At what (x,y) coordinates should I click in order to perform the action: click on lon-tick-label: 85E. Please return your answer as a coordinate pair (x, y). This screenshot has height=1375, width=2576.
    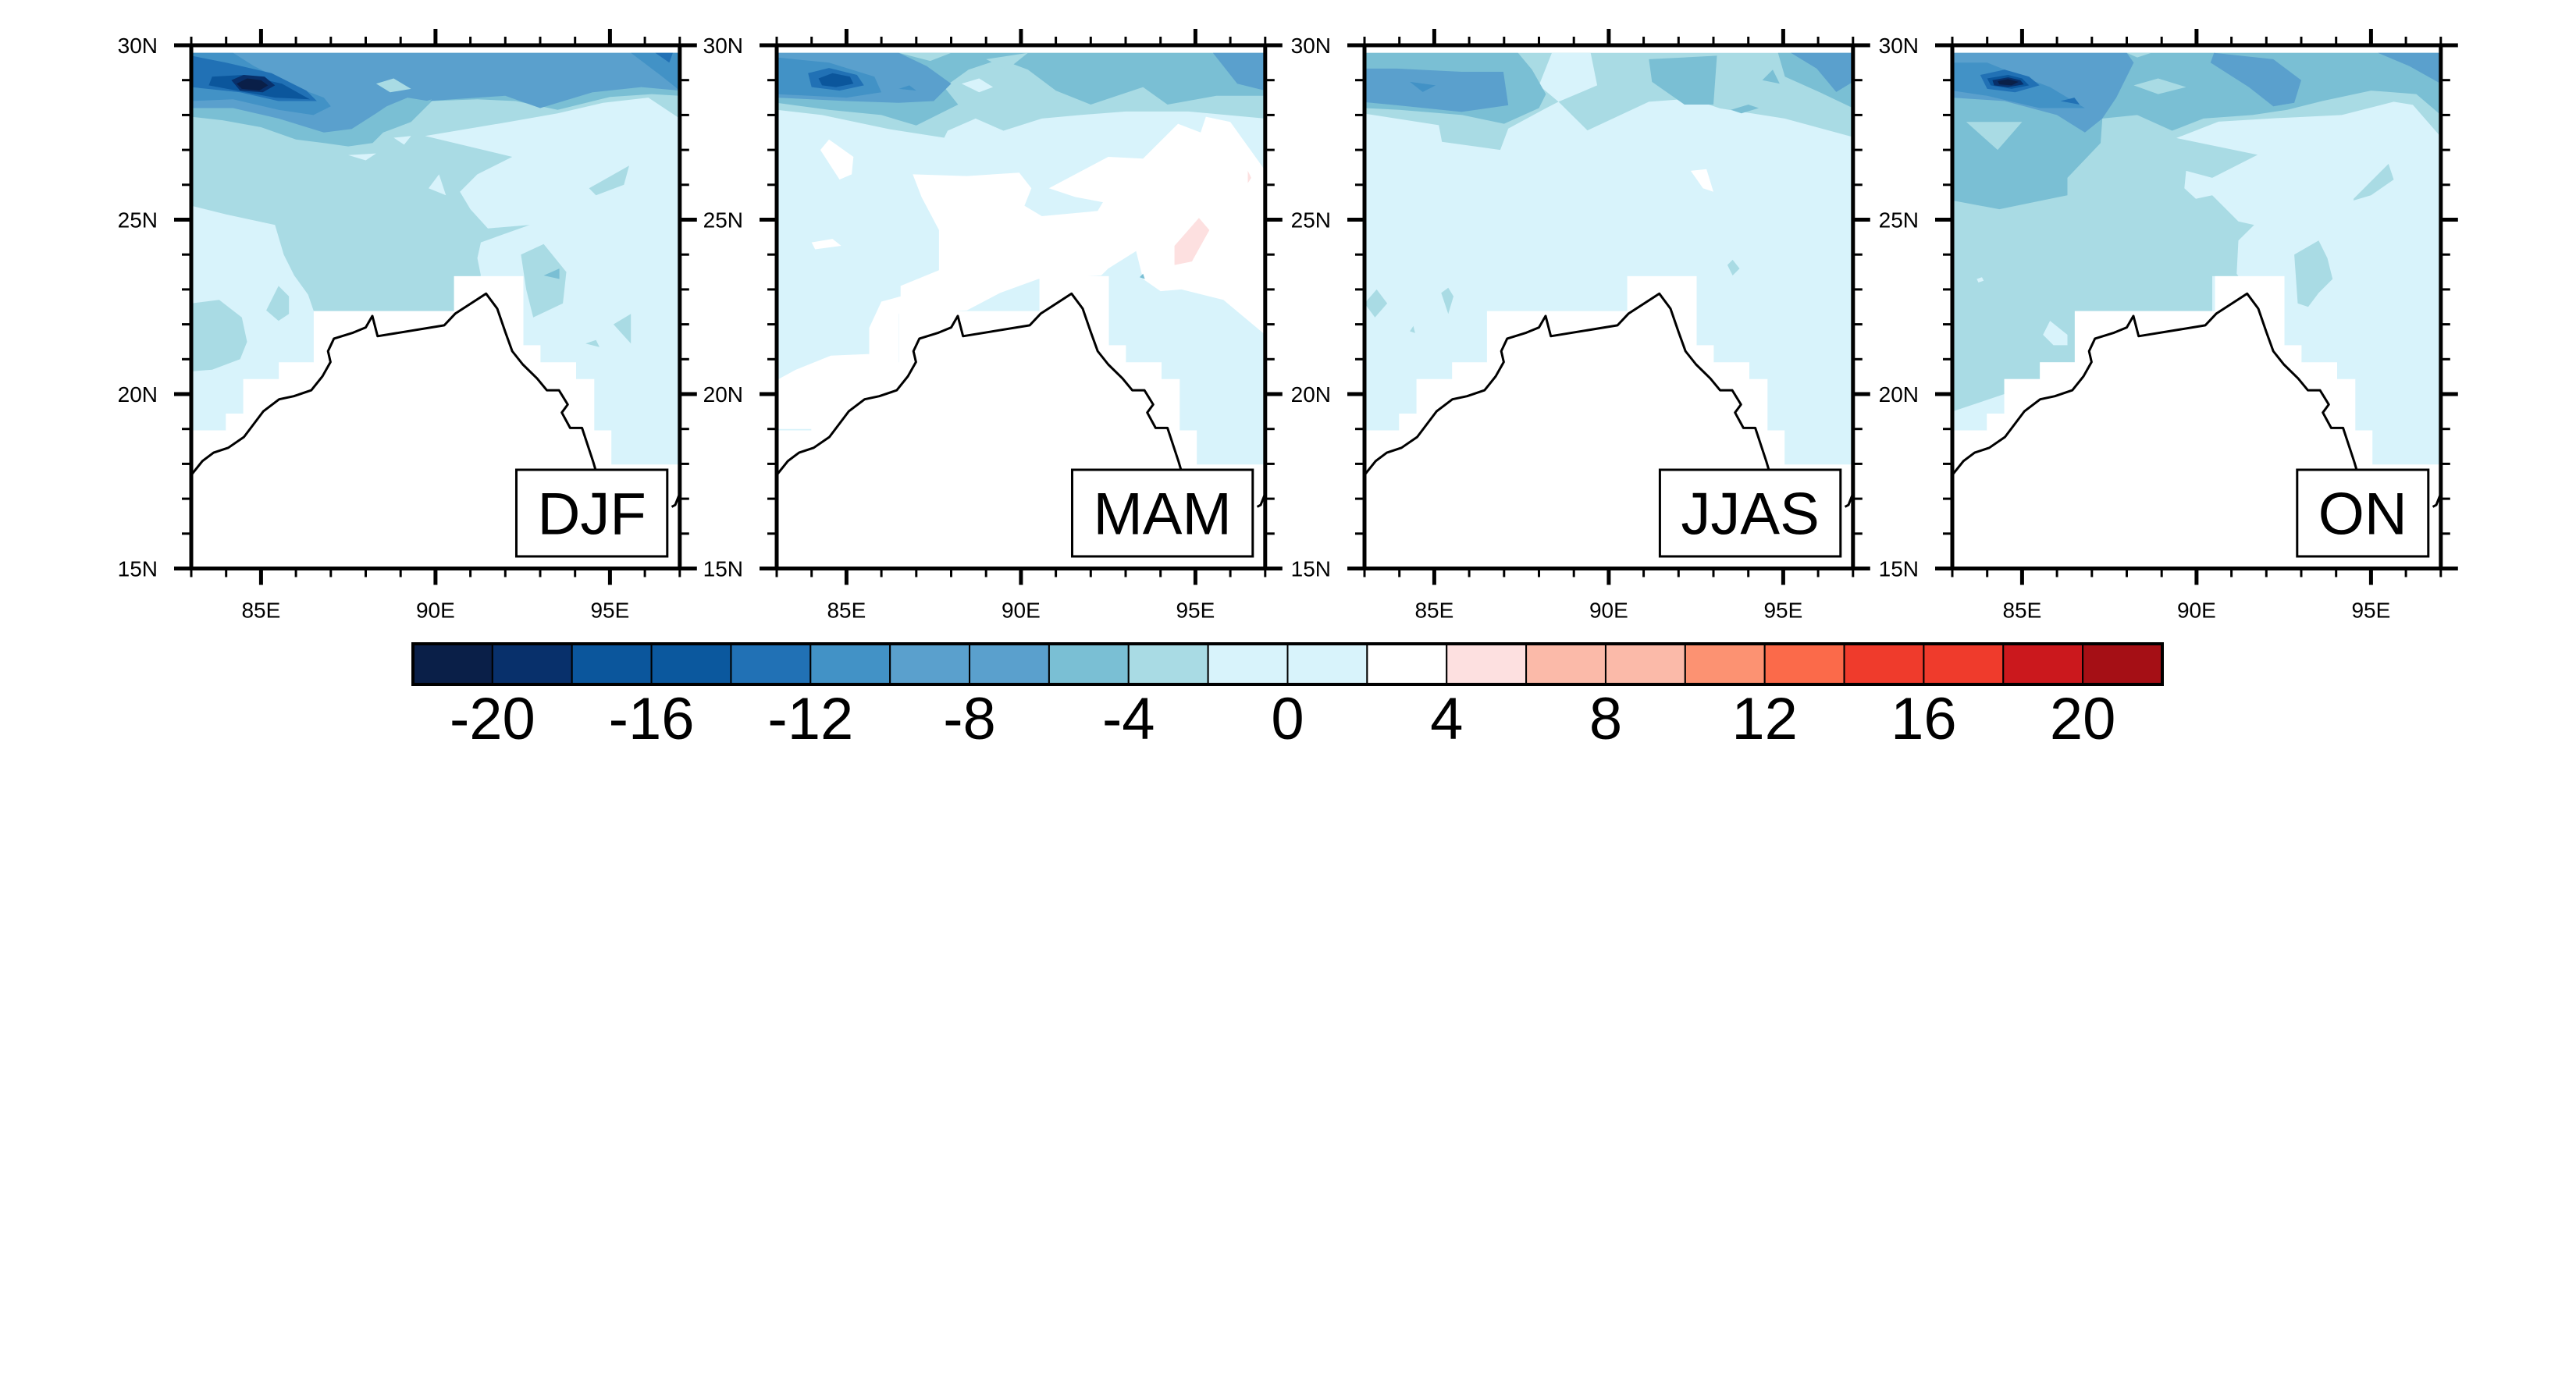
    Looking at the image, I should click on (260, 611).